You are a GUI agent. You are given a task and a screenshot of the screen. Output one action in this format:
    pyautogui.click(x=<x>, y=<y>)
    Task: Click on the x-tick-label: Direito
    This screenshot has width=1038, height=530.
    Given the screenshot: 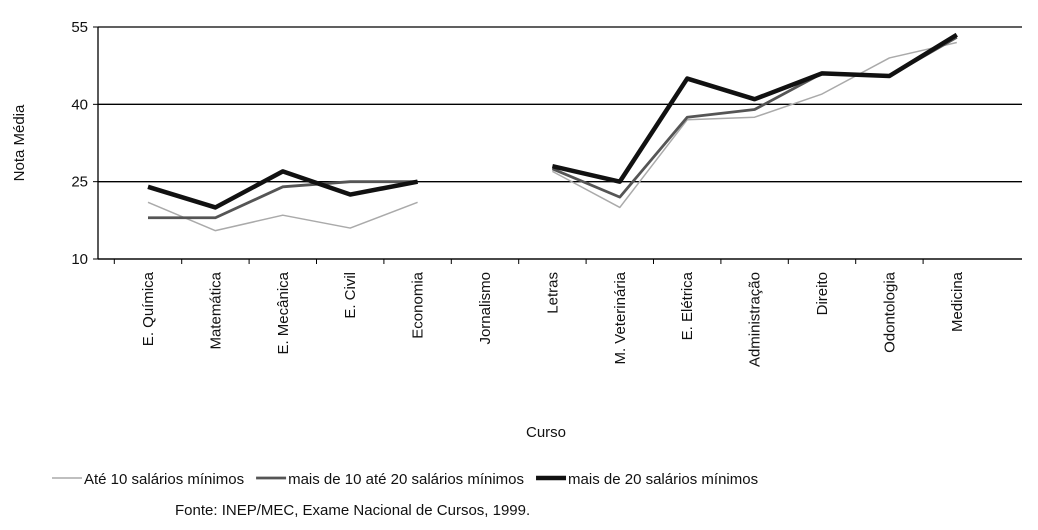 What is the action you would take?
    pyautogui.click(x=822, y=293)
    